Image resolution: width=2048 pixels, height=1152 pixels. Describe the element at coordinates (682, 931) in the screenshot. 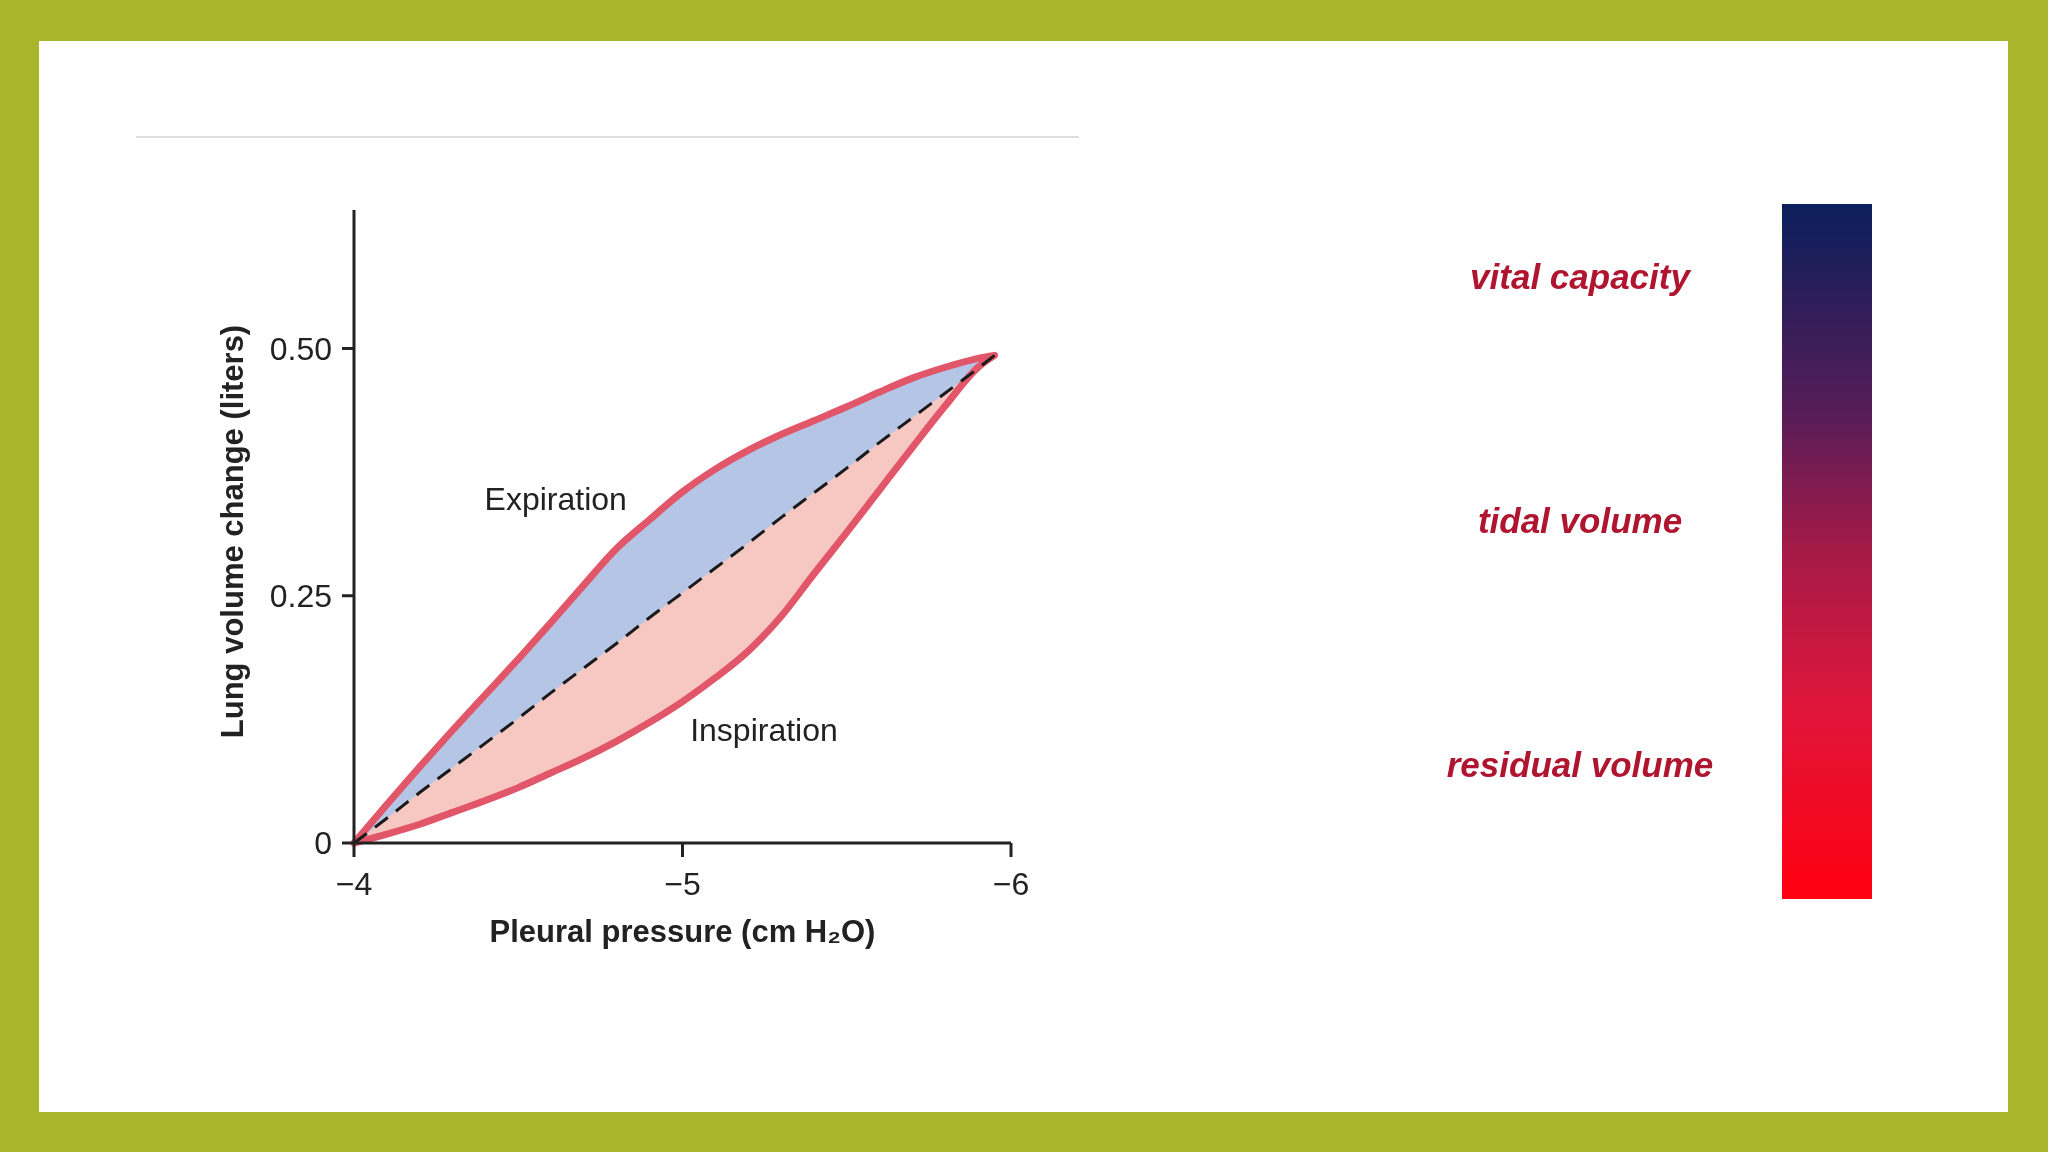

I see `x-axis-title: Pleural pressure (cm H₂O)` at that location.